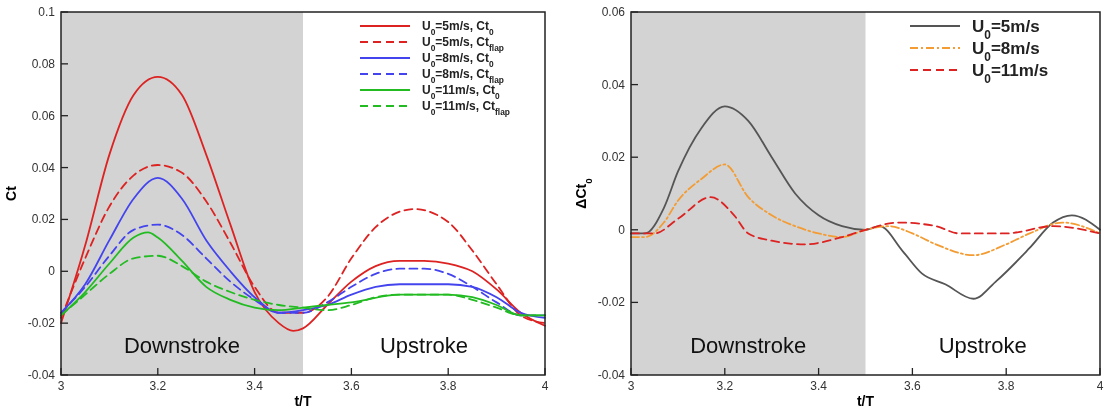 Image resolution: width=1110 pixels, height=414 pixels. I want to click on y-tick-label: 0.1, so click(47, 12).